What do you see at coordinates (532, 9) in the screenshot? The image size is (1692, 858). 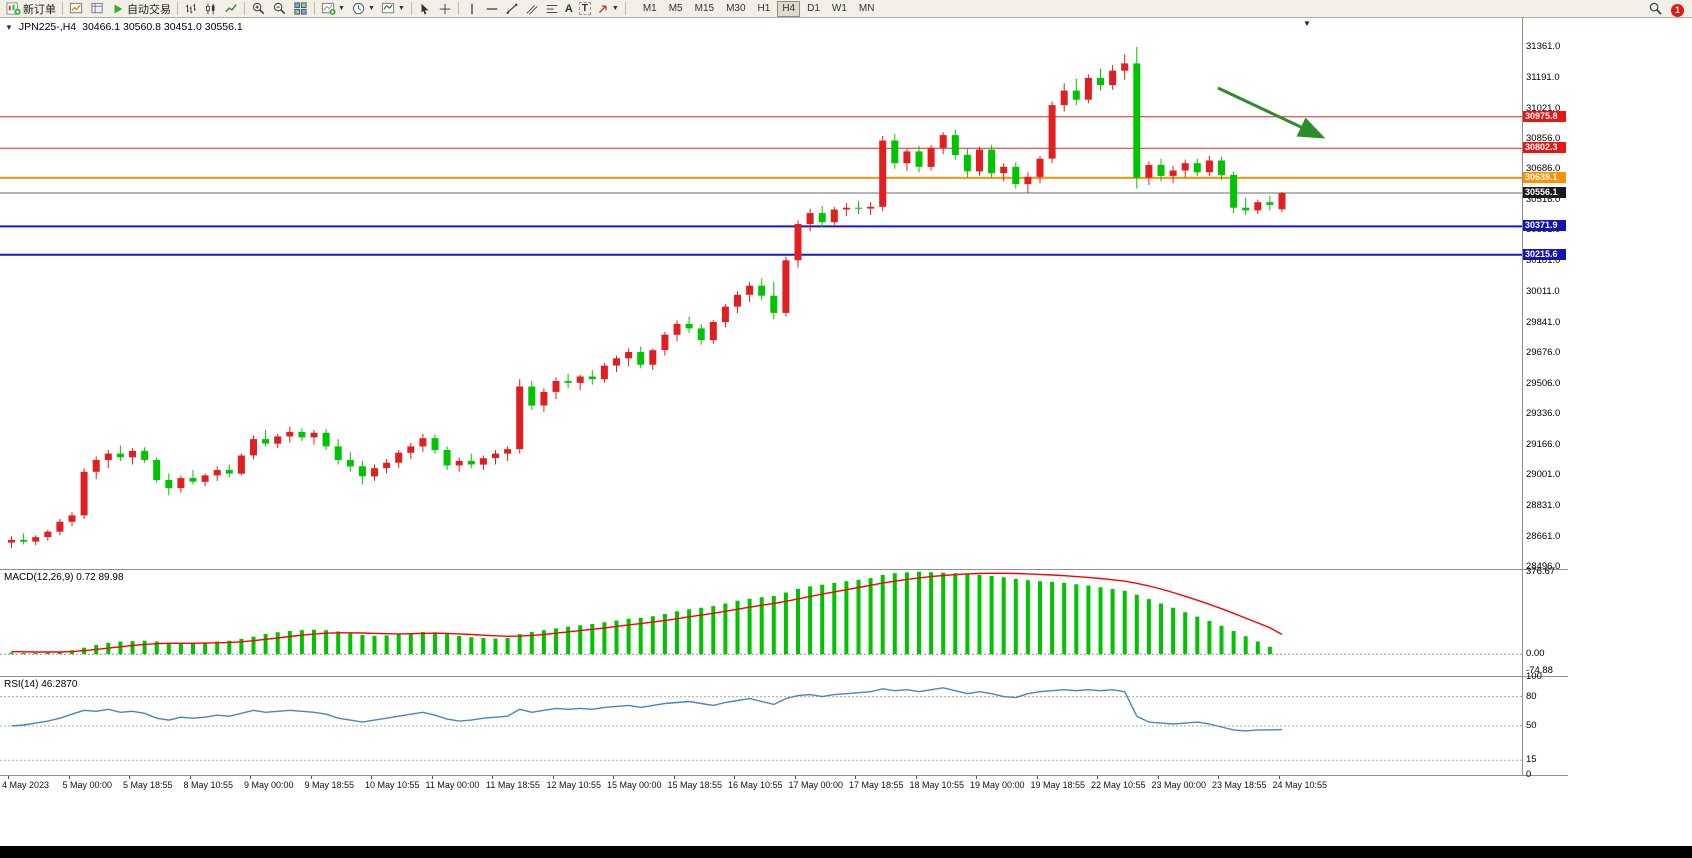 I see `channel-tool-button` at bounding box center [532, 9].